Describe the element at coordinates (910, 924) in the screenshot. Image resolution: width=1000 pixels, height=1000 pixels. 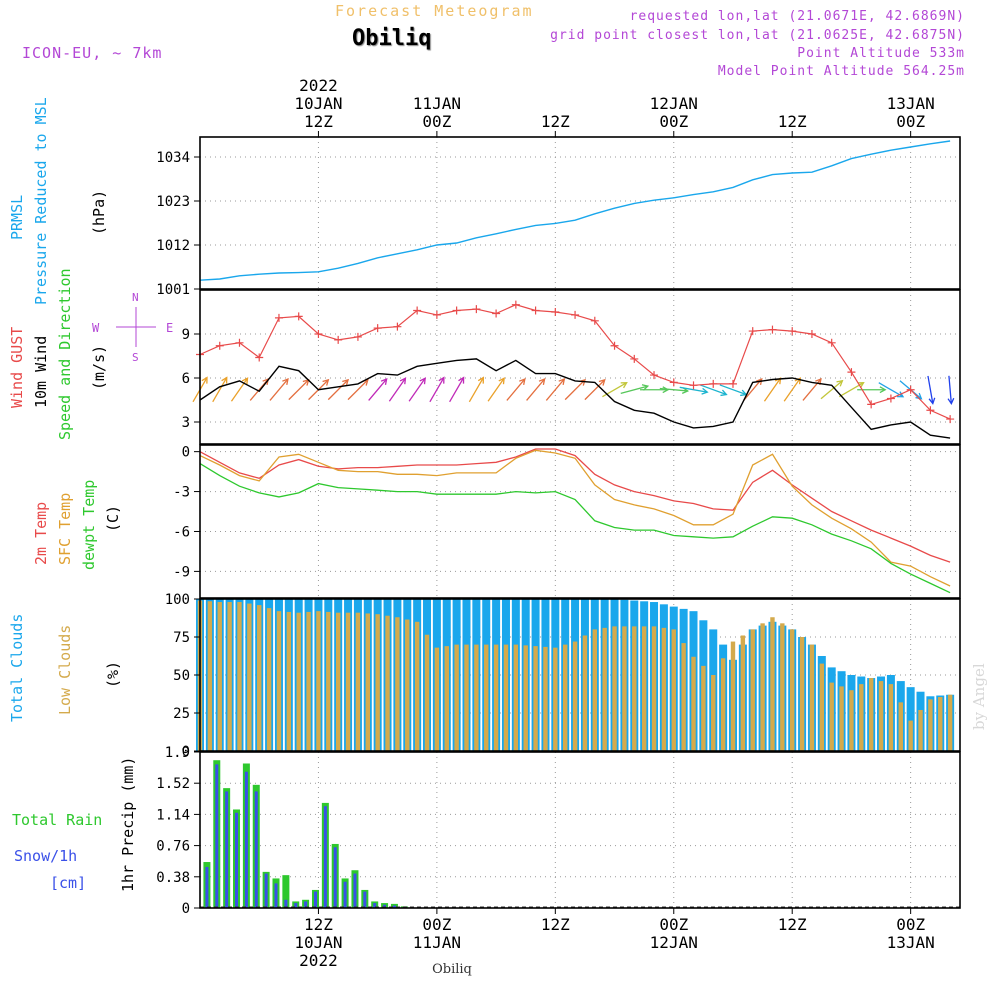
I see `bottom-tick-hour-5: 00Z` at that location.